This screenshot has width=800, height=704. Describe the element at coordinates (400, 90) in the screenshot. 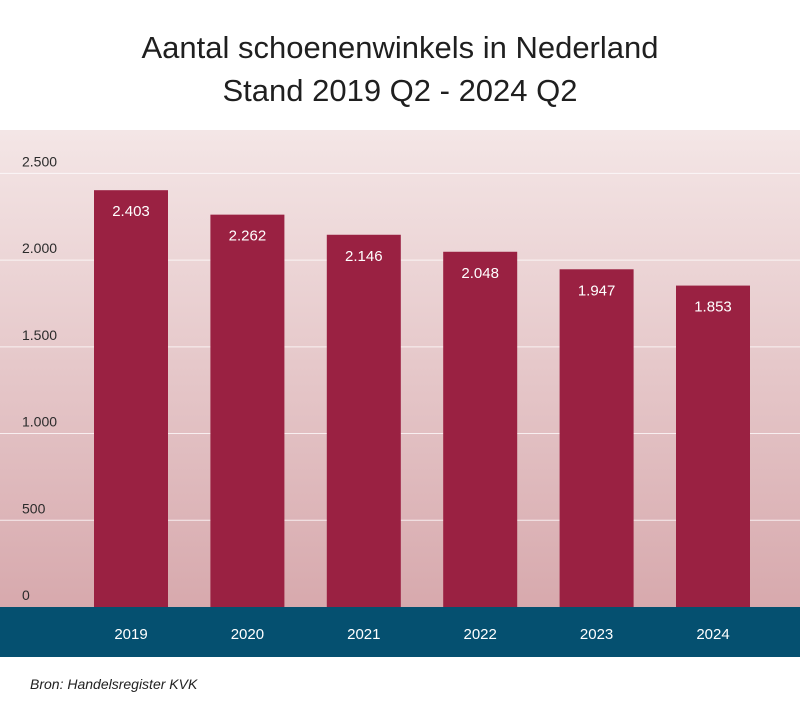

I see `chart-subtitle: Stand 2019 Q2 - 2024 Q2` at that location.